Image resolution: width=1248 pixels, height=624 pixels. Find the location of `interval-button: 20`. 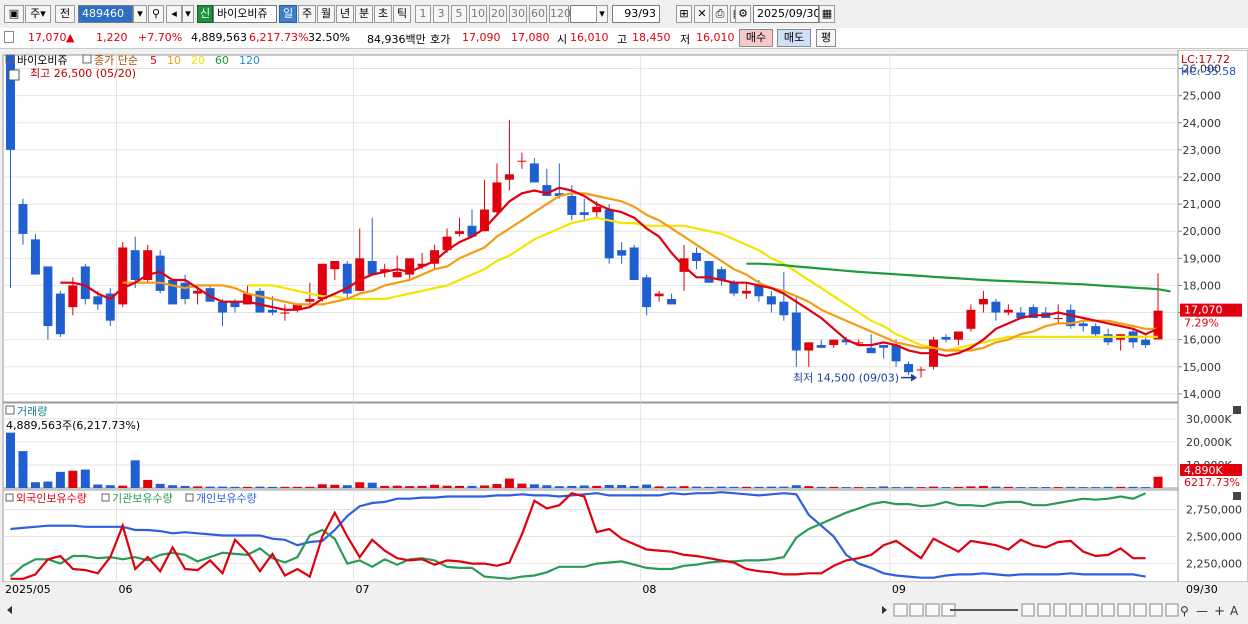

interval-button: 20 is located at coordinates (498, 14).